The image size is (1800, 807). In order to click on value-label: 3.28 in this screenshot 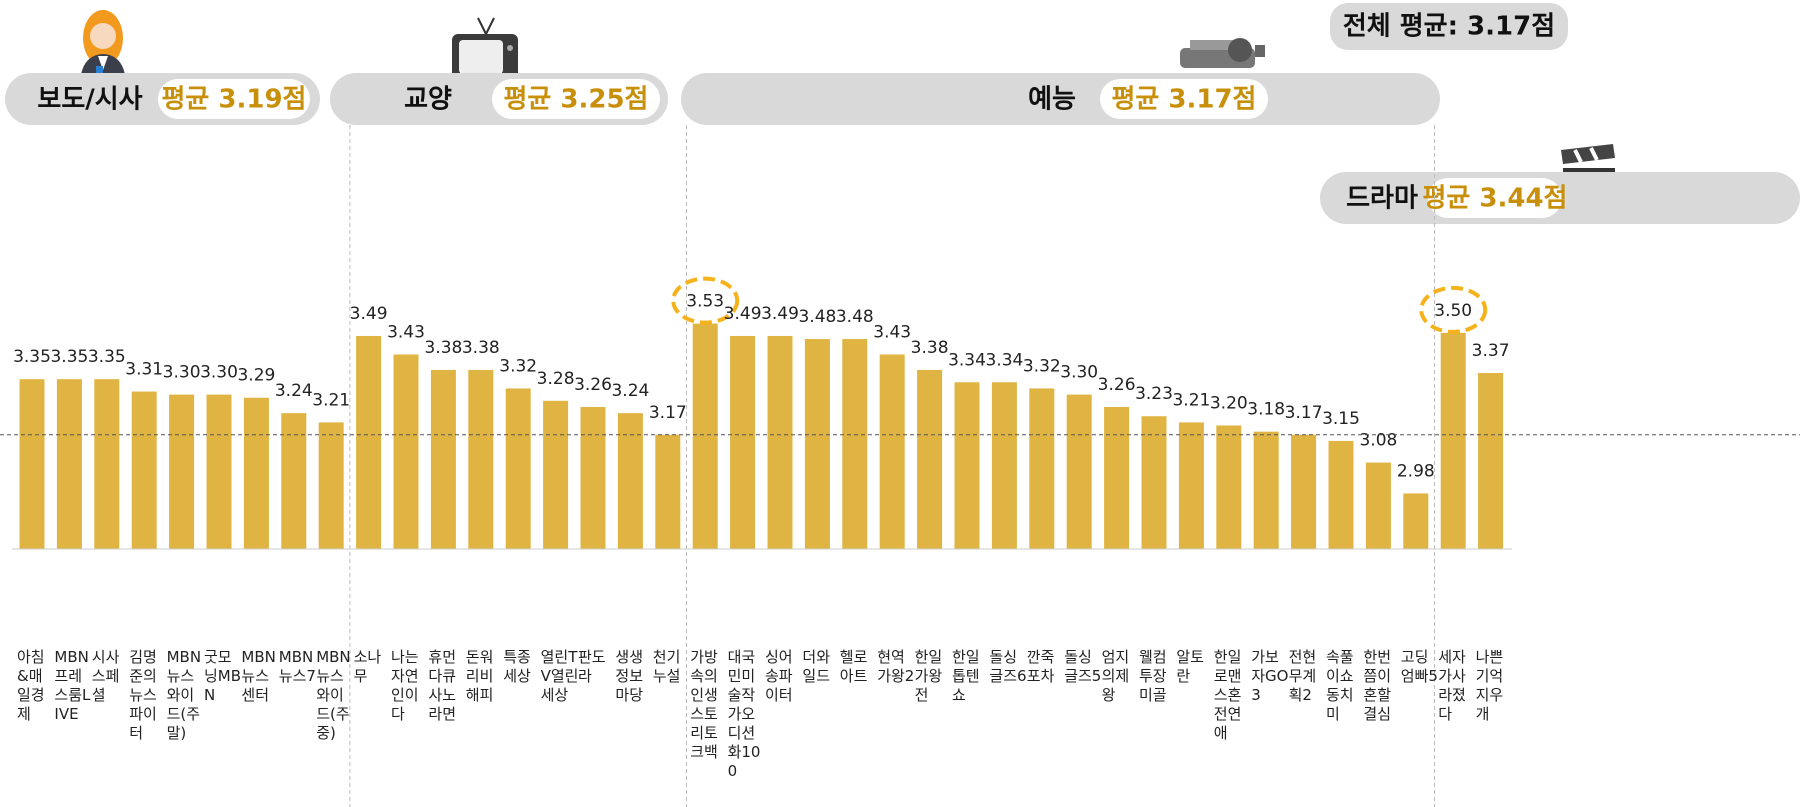, I will do `click(556, 379)`.